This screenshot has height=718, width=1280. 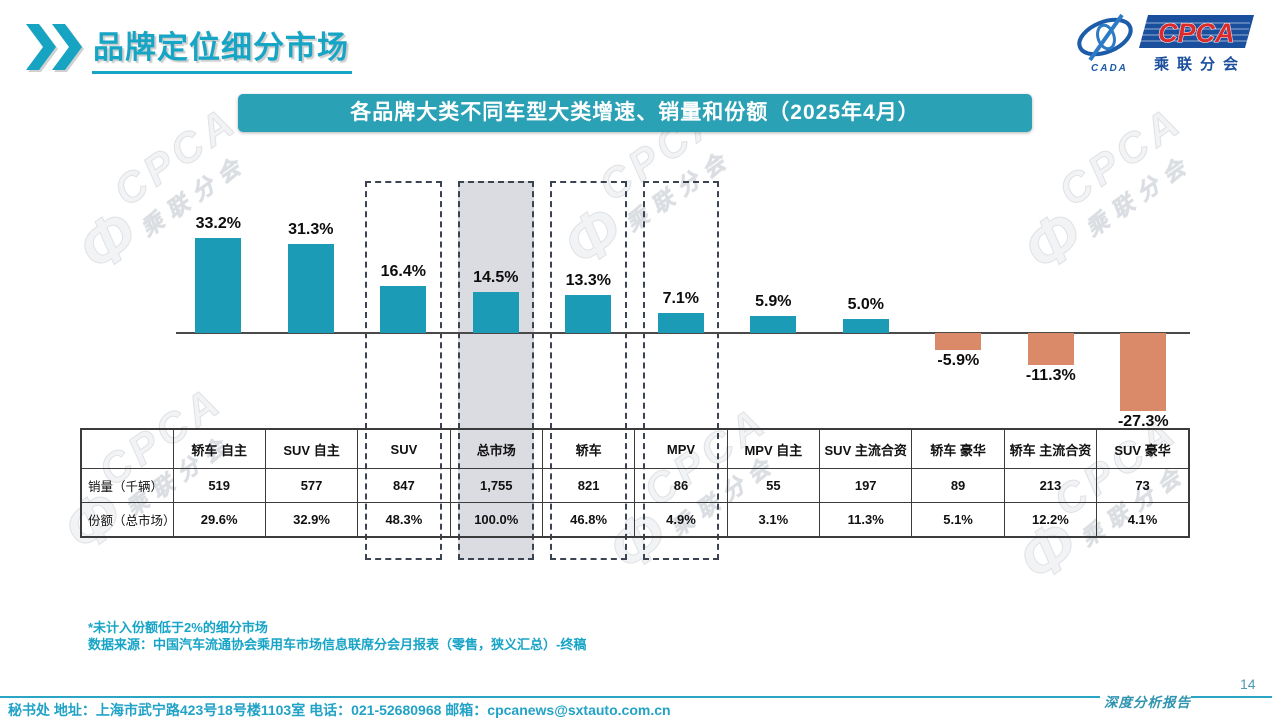 I want to click on table-column-header: 轿车 主流合资, so click(x=1050, y=448).